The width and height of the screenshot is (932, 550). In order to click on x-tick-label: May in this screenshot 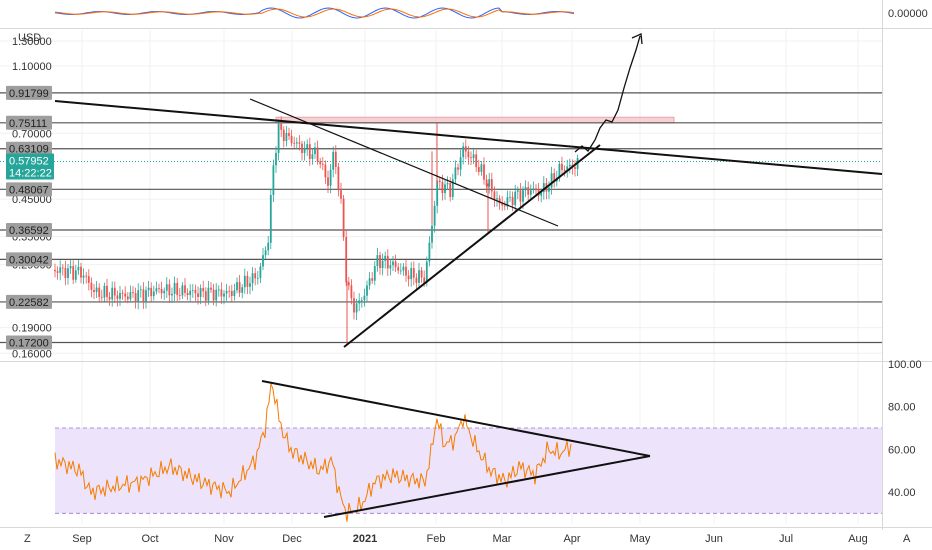, I will do `click(640, 539)`.